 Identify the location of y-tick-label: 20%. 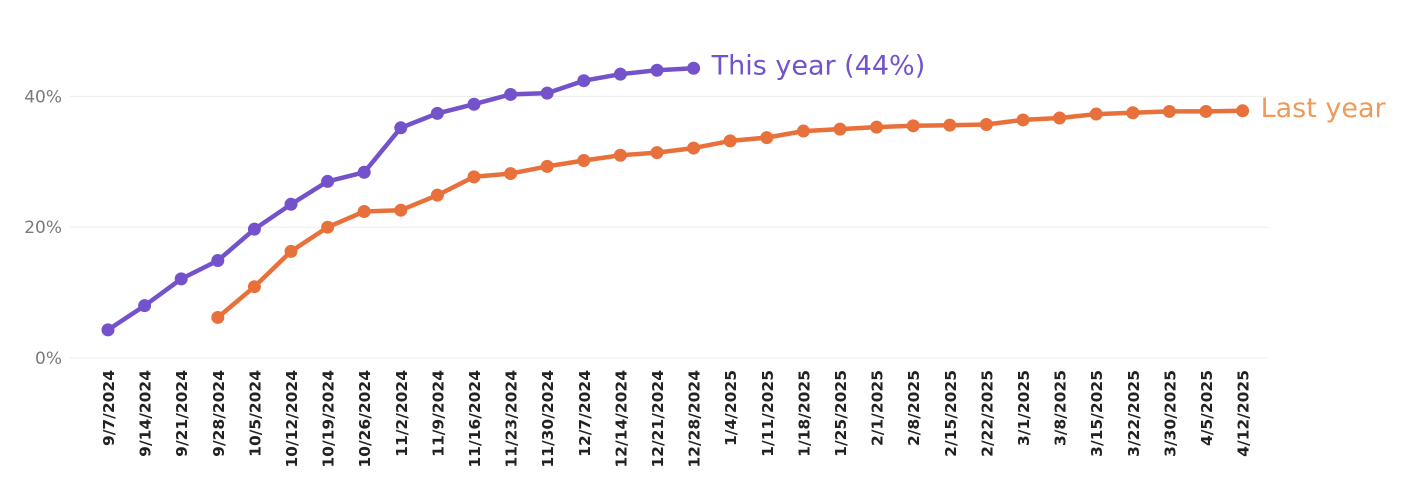
(43, 228).